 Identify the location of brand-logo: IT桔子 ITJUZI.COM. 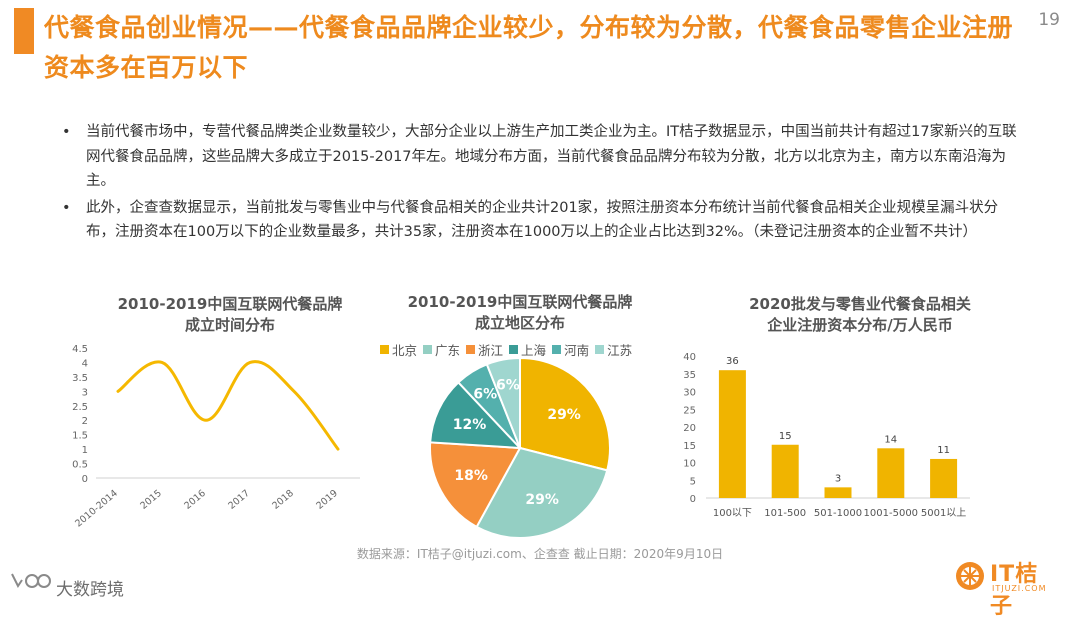
(1004, 578).